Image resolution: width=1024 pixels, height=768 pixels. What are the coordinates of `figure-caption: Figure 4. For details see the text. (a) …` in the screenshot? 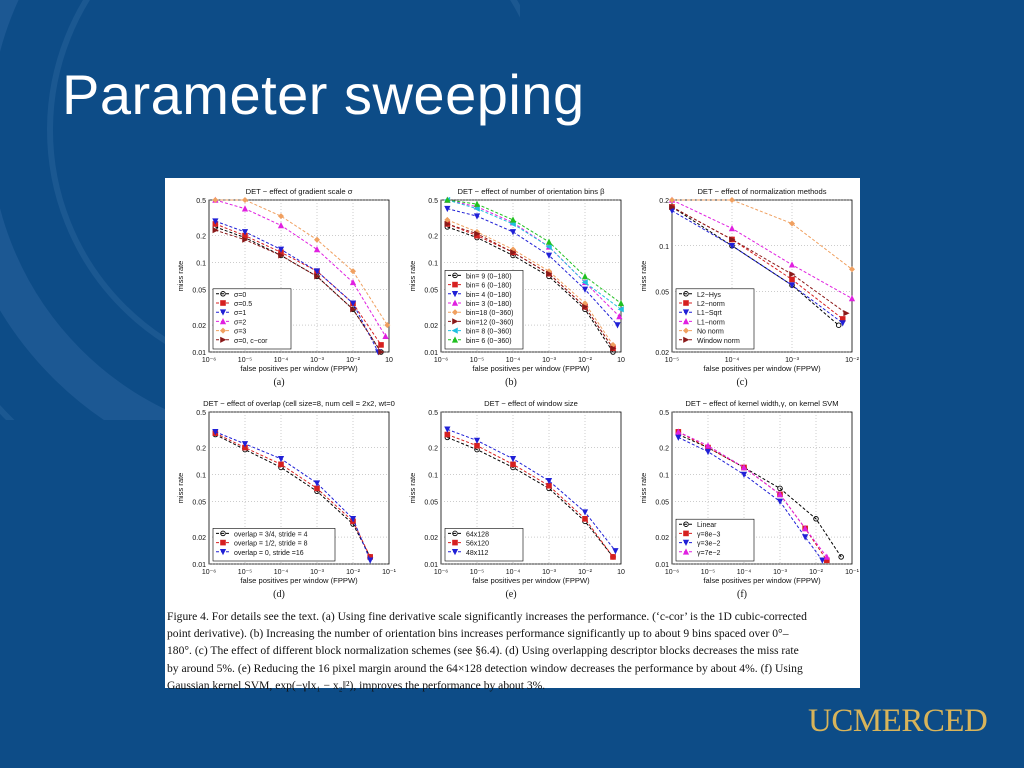 It's located at (511, 651).